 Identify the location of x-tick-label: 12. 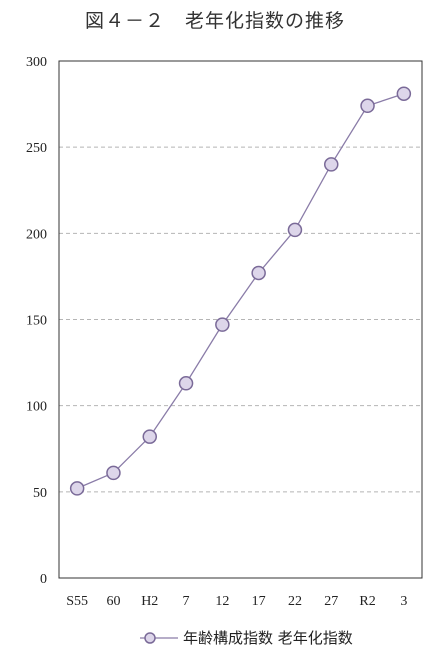
(222, 601).